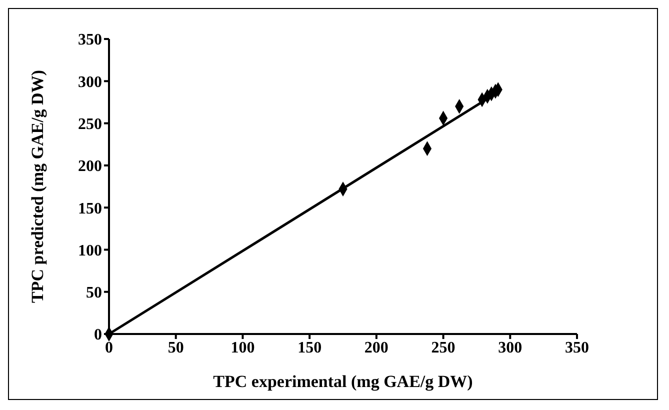  What do you see at coordinates (376, 347) in the screenshot?
I see `x-tick-label: 200` at bounding box center [376, 347].